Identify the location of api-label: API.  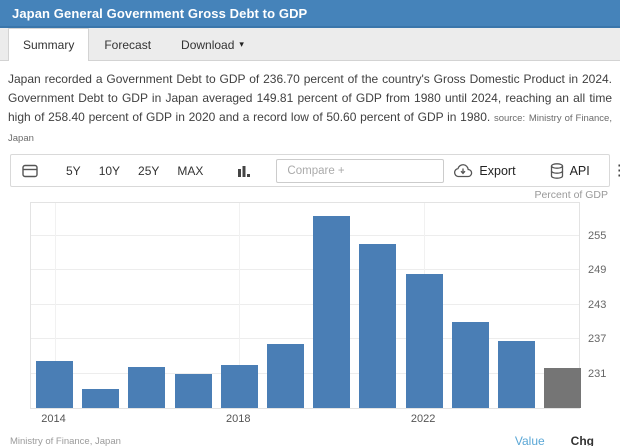
(579, 170).